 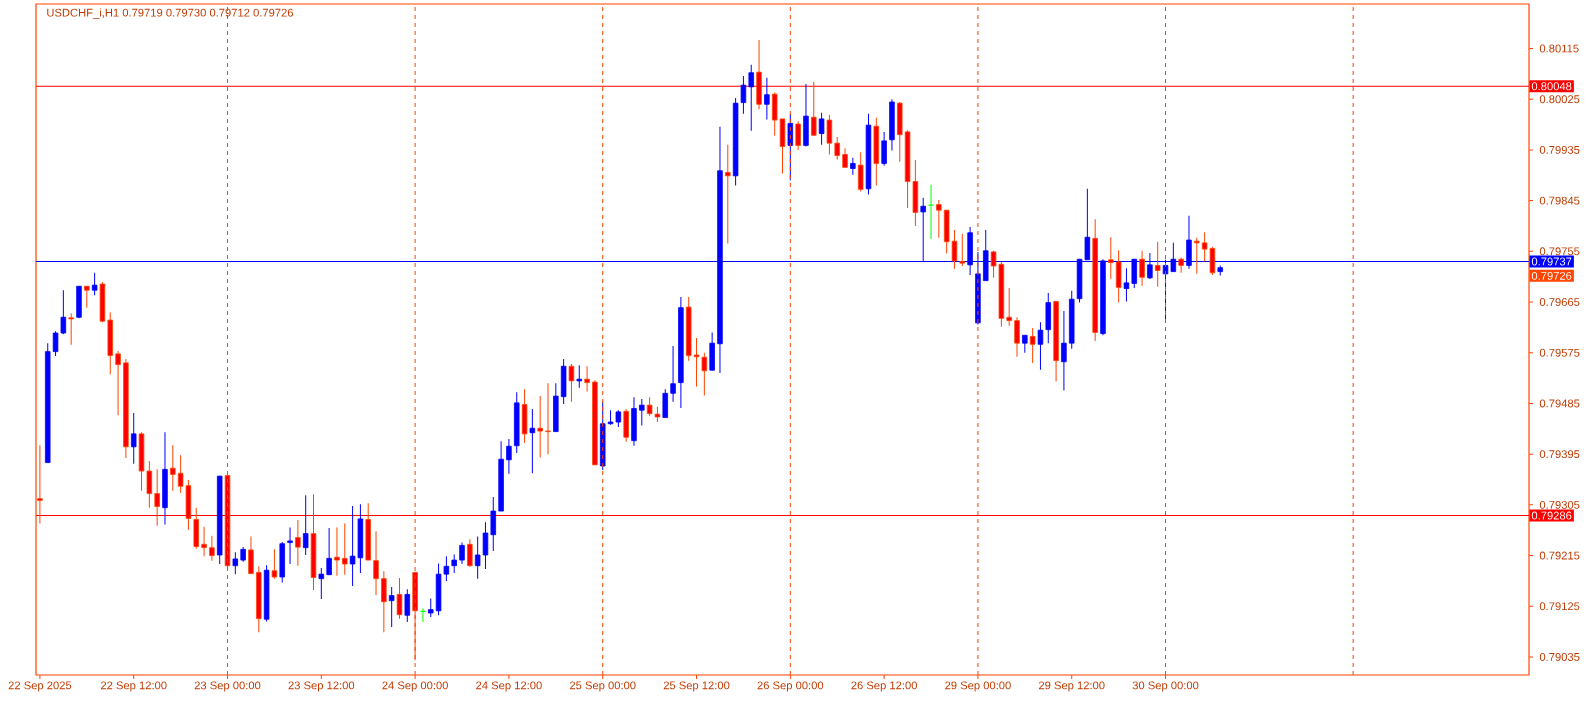 I want to click on y-tick-label: 0.79755, so click(x=1559, y=251).